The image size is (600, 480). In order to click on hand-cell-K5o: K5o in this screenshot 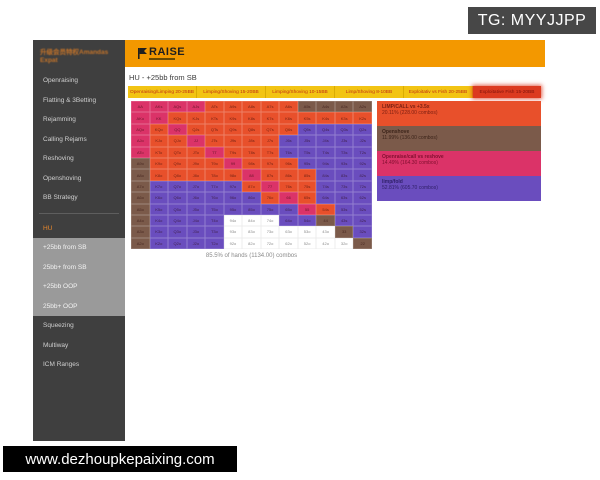, I will do `click(159, 209)`.